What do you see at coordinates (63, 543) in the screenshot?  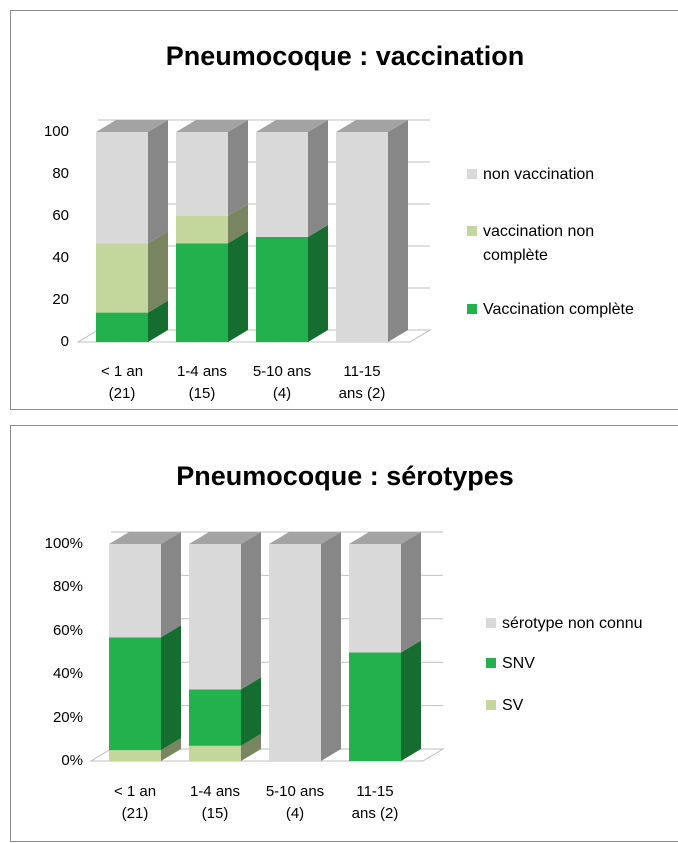 I see `y-tick-label: 100%` at bounding box center [63, 543].